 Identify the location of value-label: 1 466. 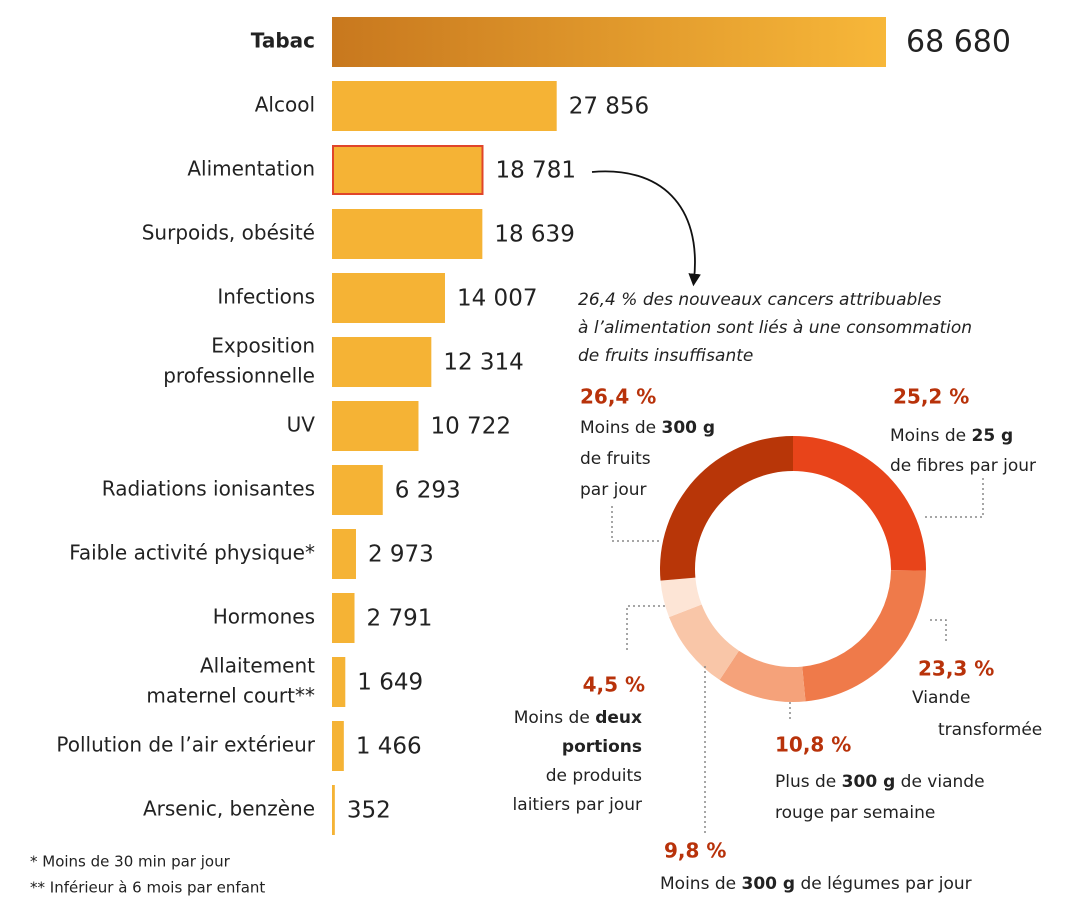
(389, 747).